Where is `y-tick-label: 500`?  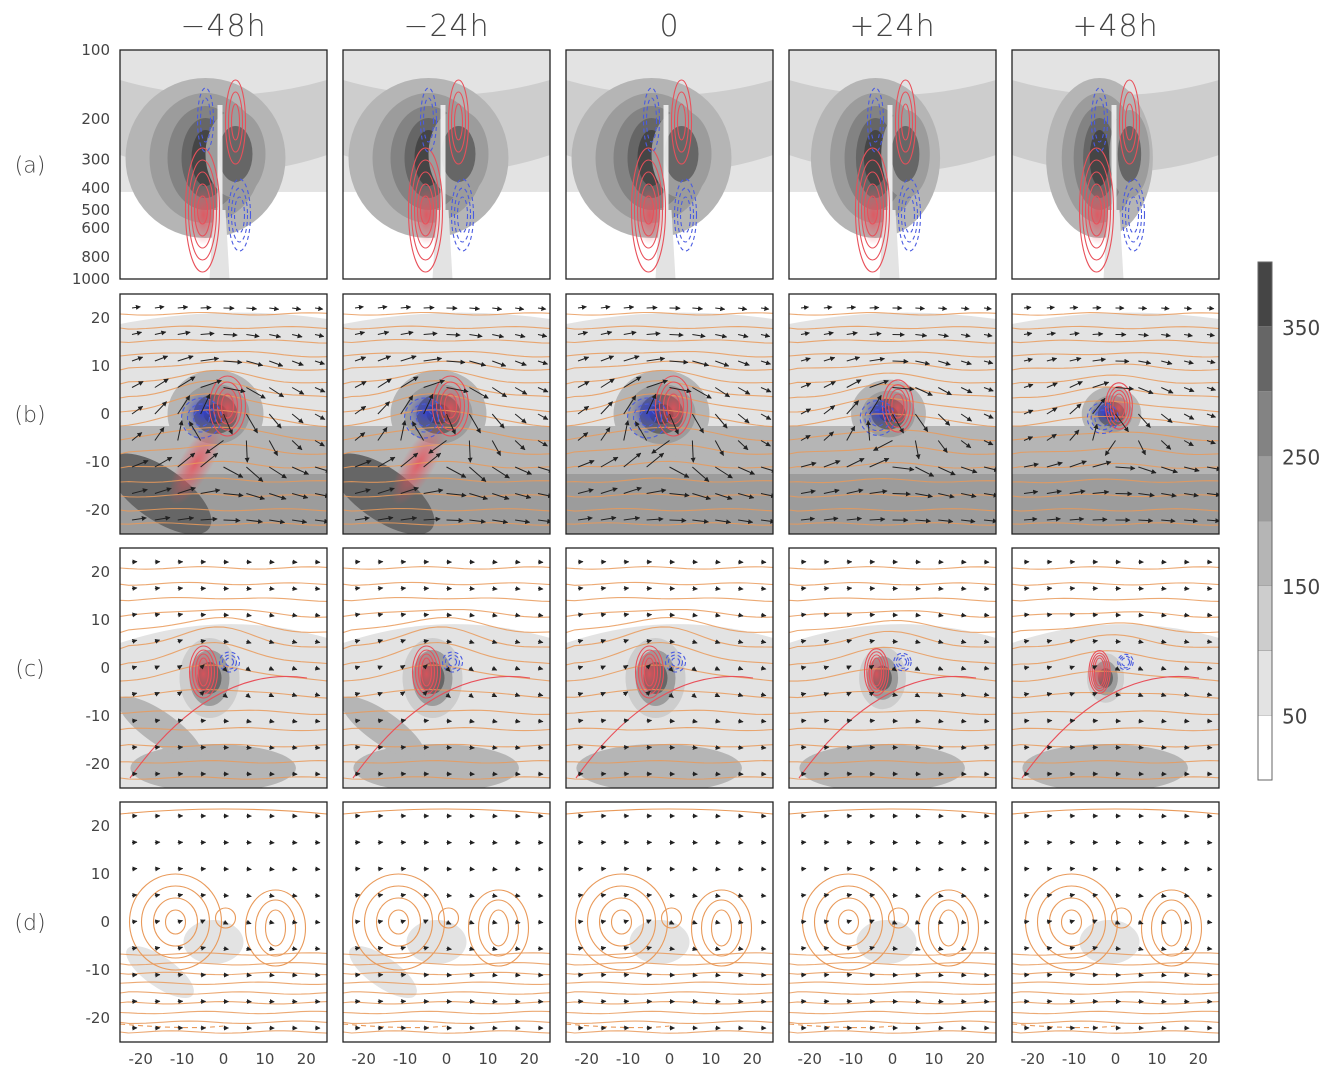 y-tick-label: 500 is located at coordinates (95, 210).